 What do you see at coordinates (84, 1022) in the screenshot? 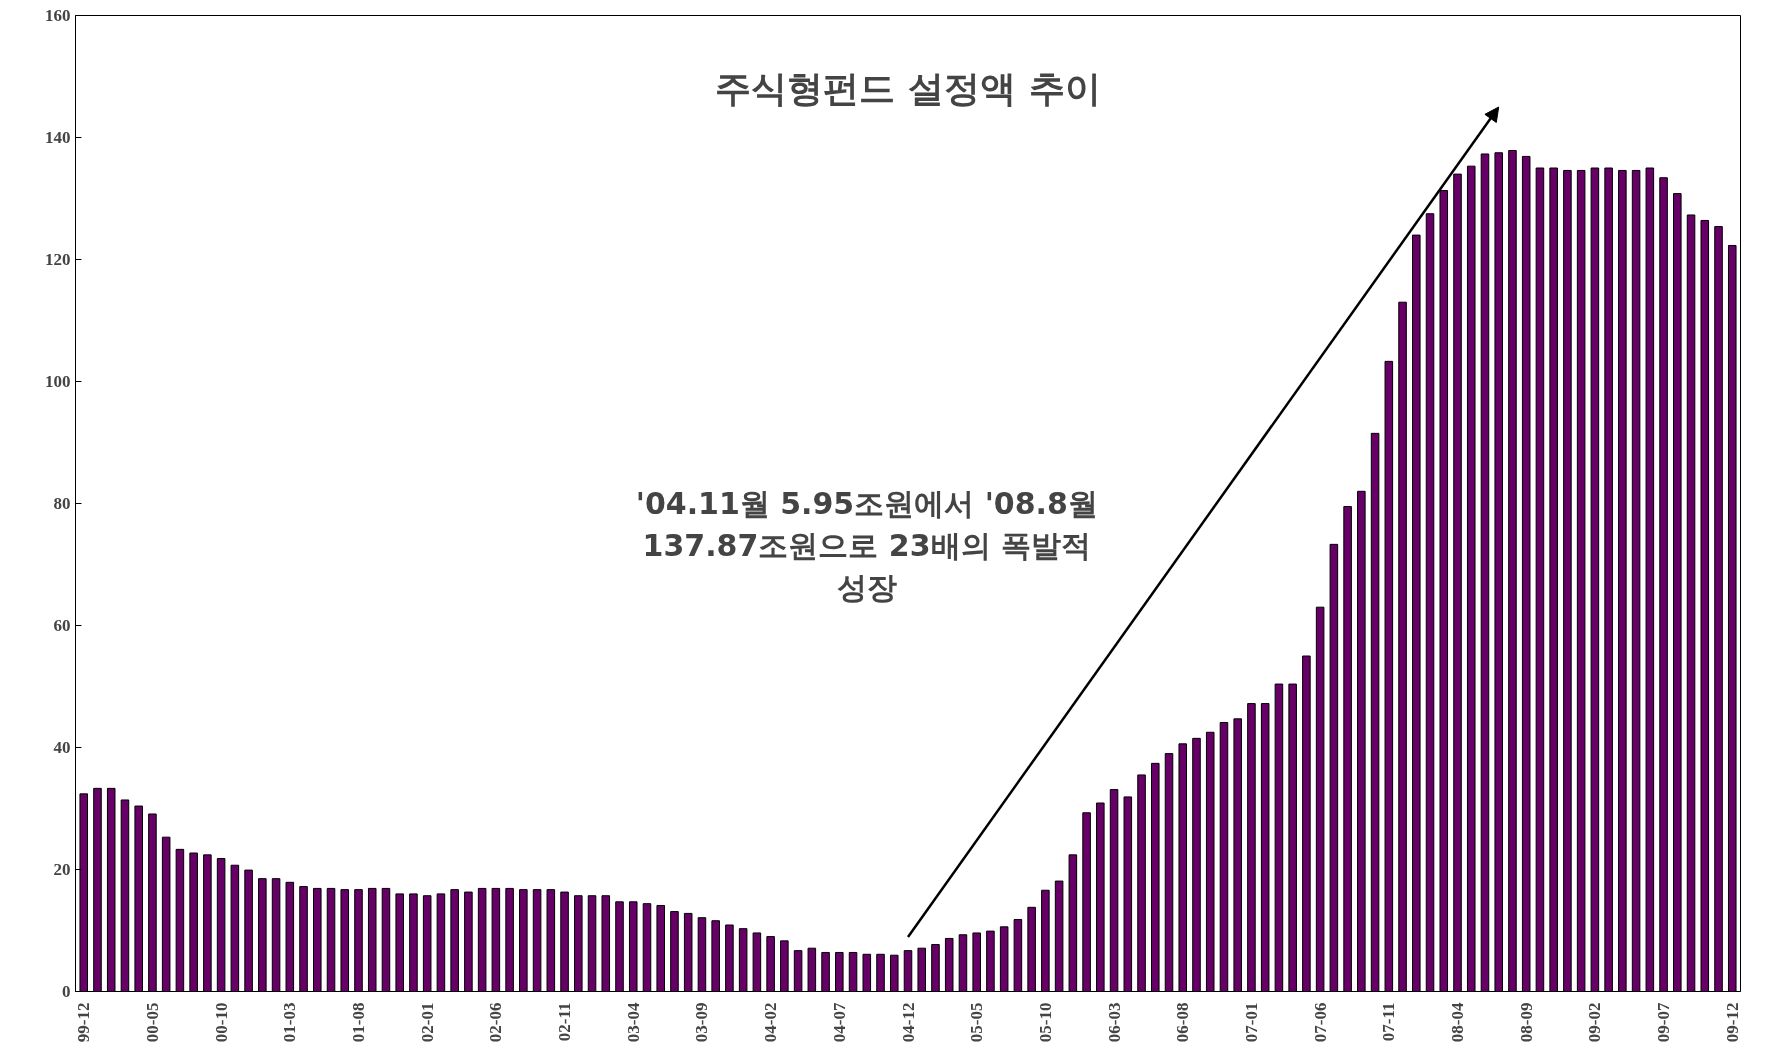
I see `x-tick-label: 99-12` at bounding box center [84, 1022].